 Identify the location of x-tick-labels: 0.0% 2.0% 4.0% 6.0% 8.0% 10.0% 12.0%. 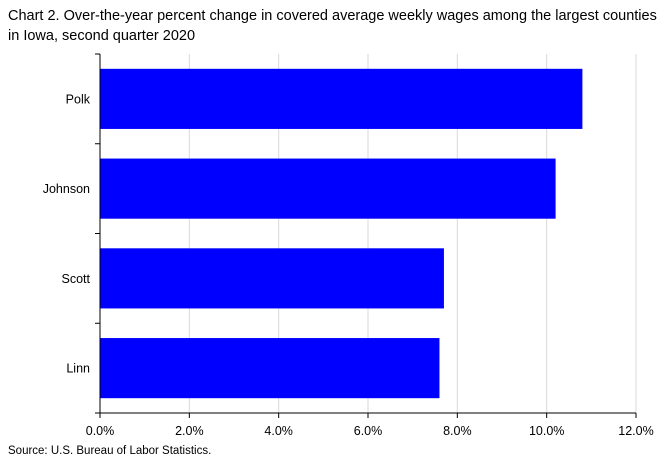
(370, 431).